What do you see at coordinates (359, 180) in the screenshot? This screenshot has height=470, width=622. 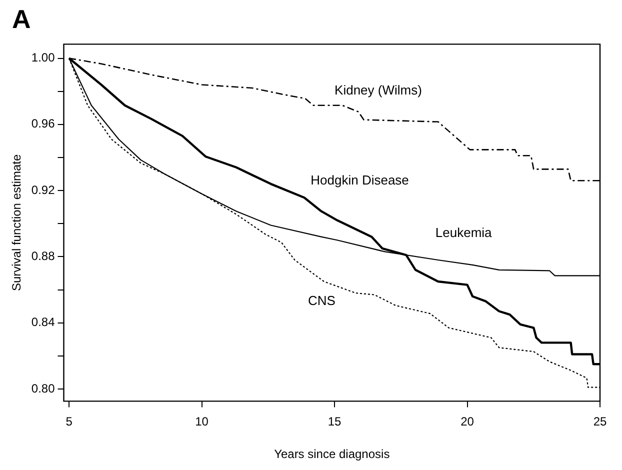 I see `series-label: Hodgkin Disease` at bounding box center [359, 180].